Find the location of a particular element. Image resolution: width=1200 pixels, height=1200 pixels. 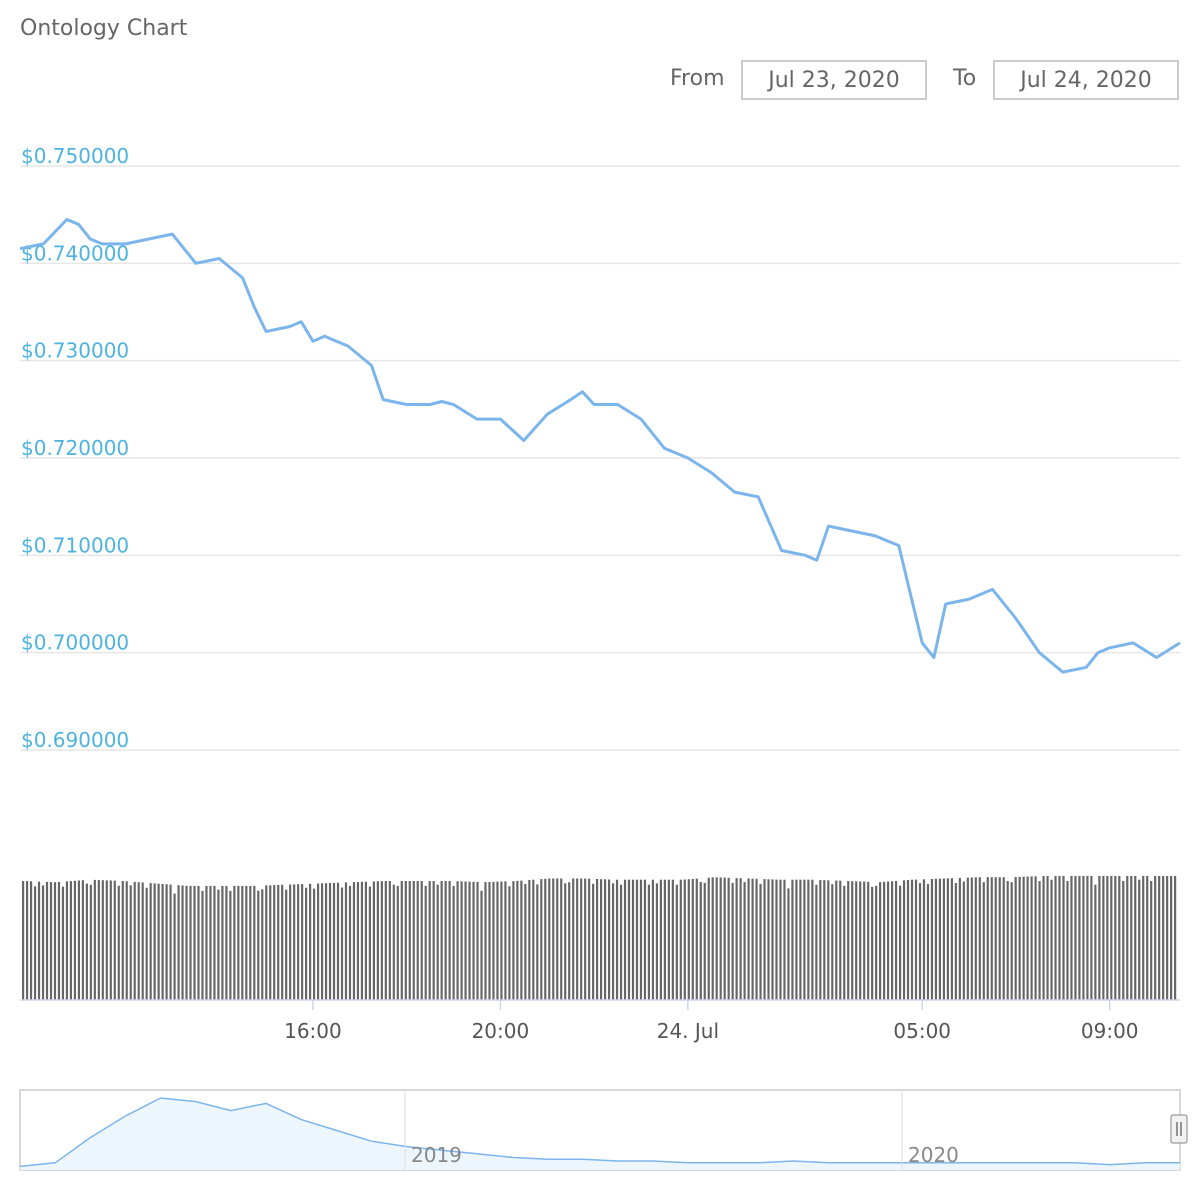

y-tick-label: $0.730000 is located at coordinates (75, 351).